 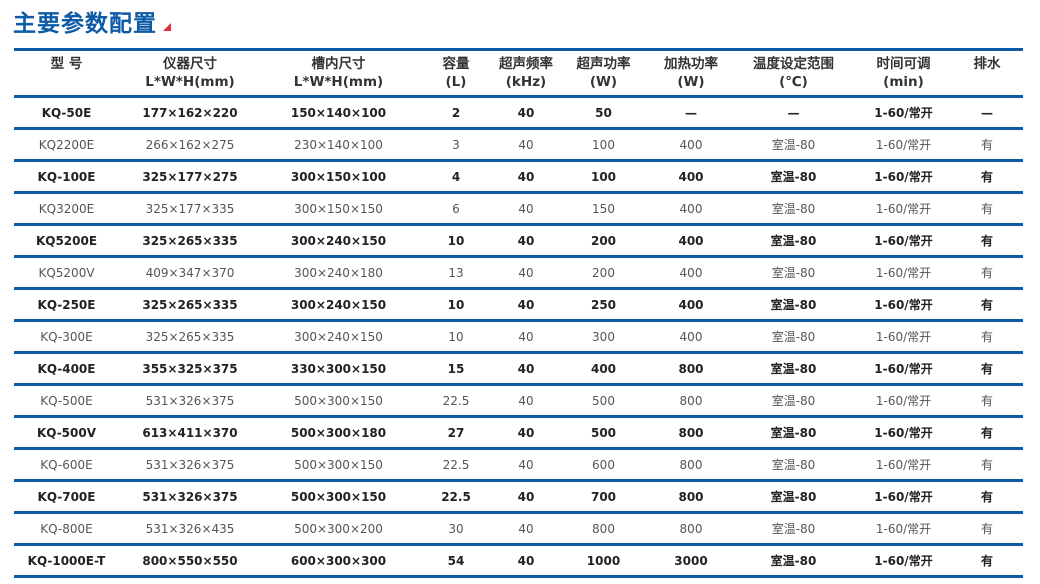 I want to click on header-line: 时间可调, so click(x=903, y=64).